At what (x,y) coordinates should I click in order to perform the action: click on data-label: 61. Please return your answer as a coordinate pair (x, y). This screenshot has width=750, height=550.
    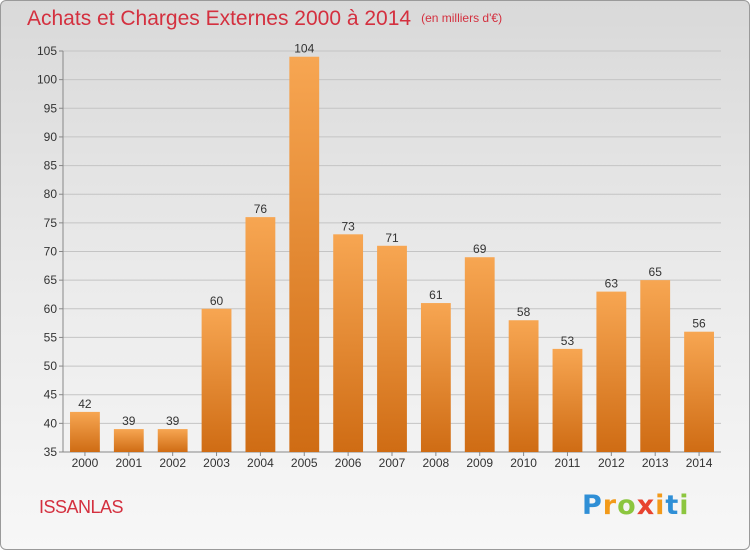
    Looking at the image, I should click on (436, 295).